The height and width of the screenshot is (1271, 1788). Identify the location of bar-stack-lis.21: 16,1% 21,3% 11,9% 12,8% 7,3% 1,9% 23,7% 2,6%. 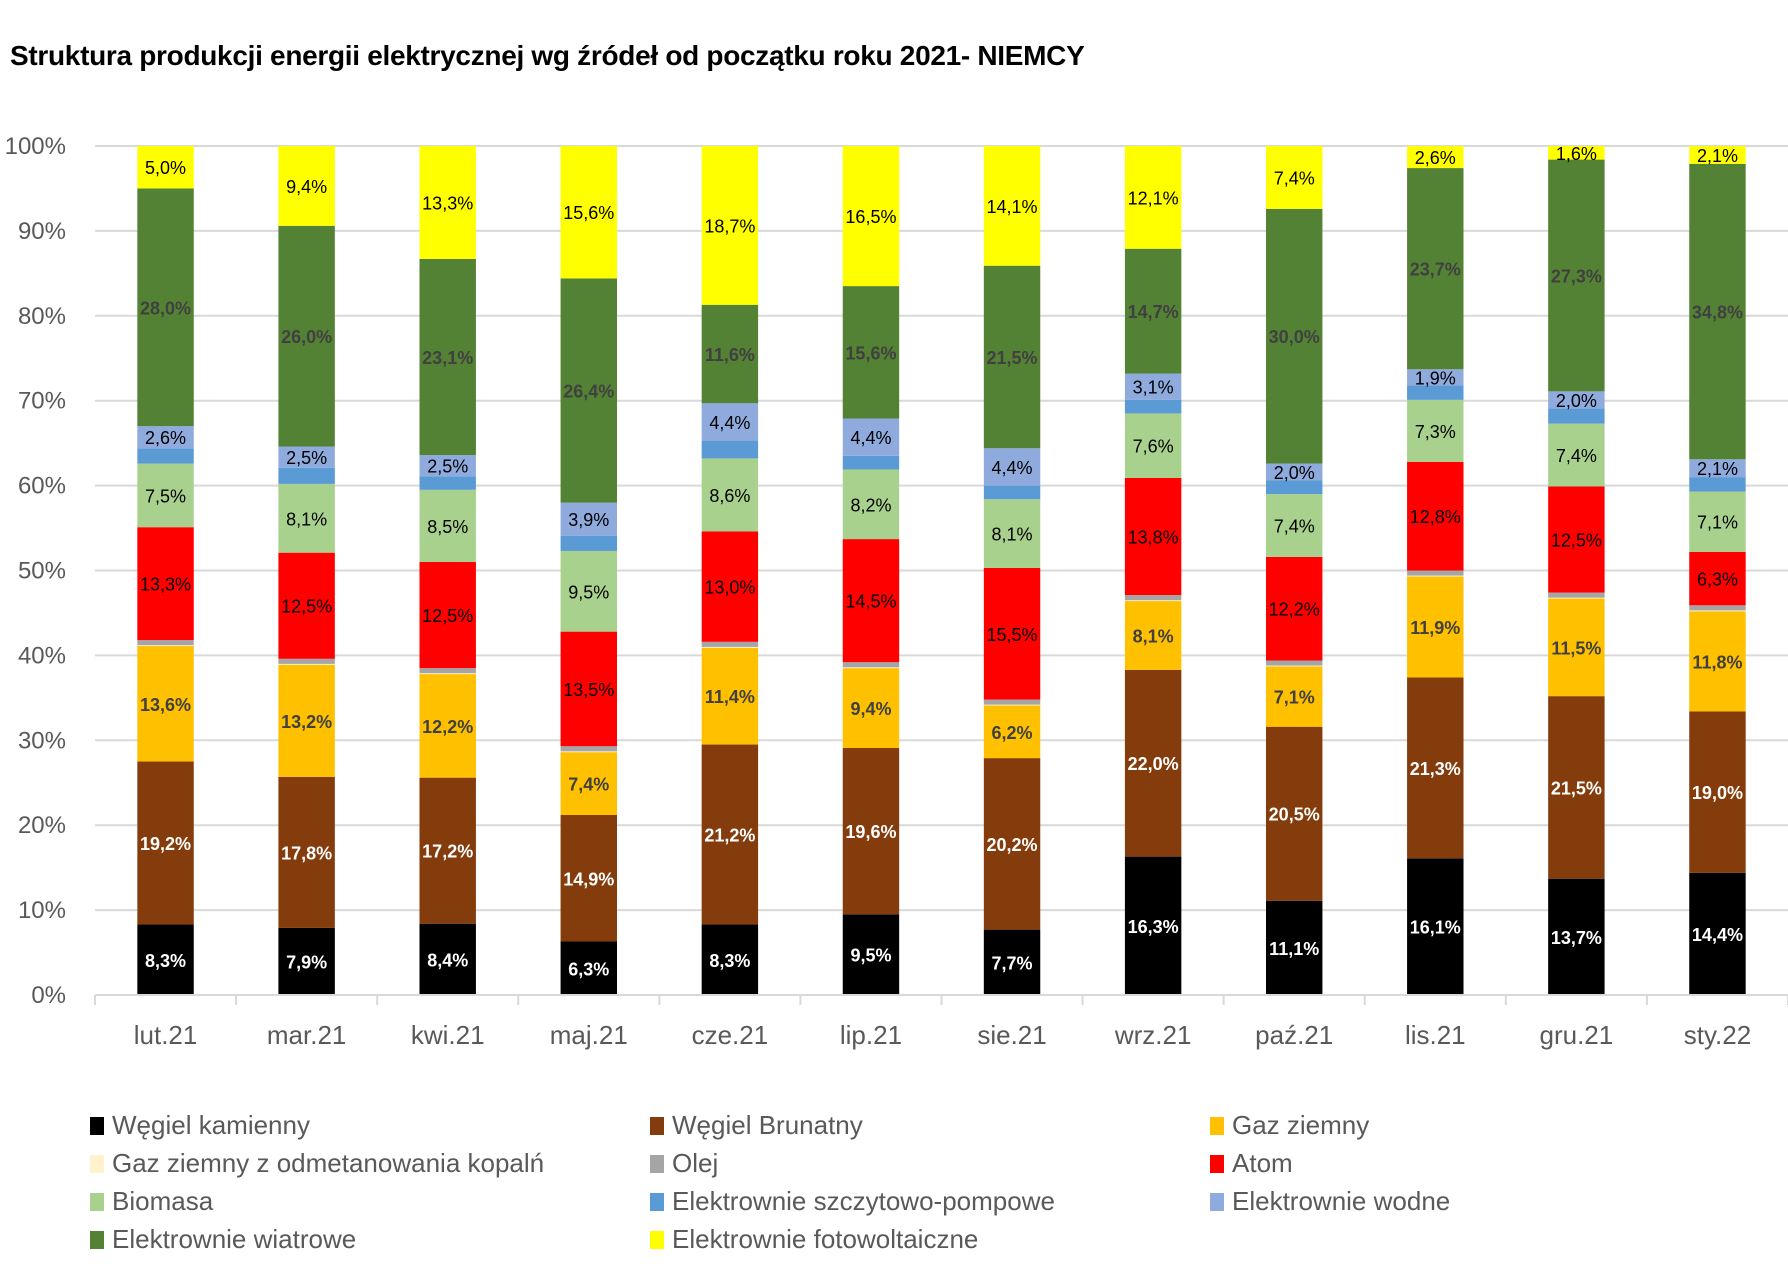
(1435, 570).